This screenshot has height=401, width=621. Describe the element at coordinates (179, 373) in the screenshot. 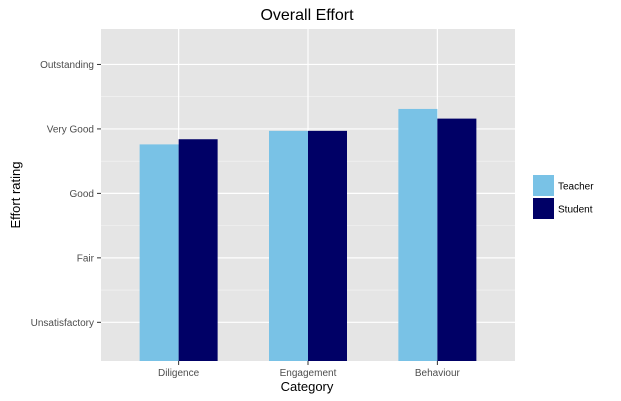

I see `x-tick-label: Diligence` at that location.